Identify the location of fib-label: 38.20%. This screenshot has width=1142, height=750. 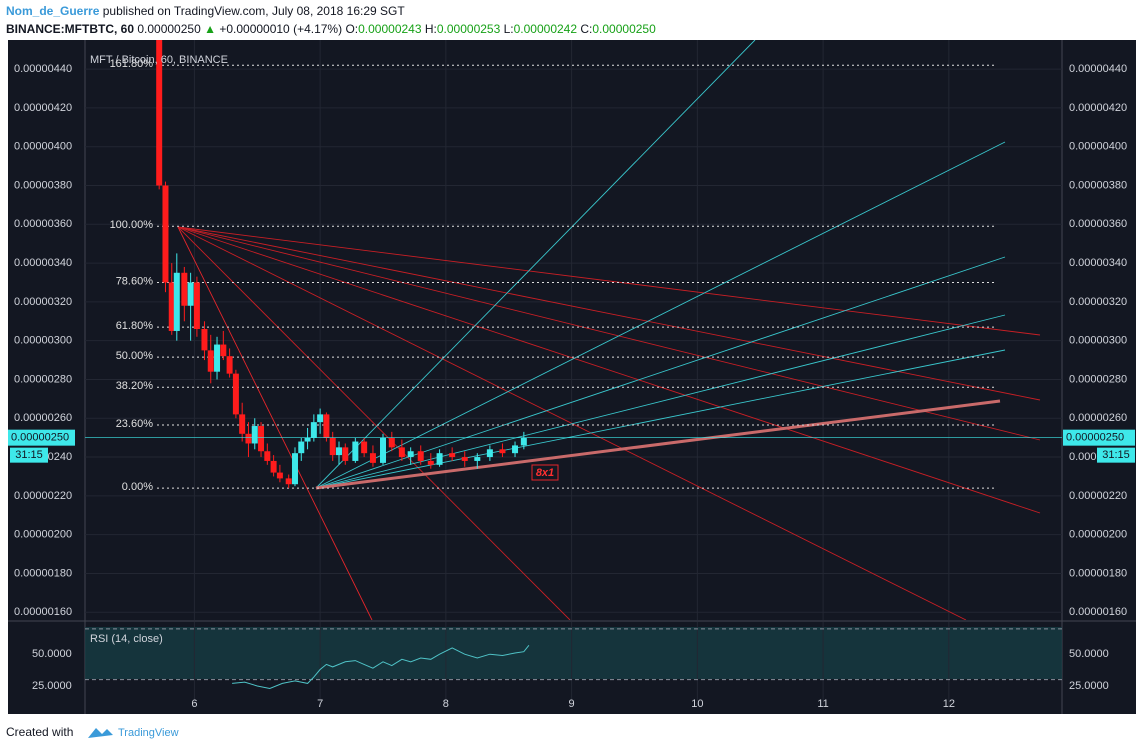
(135, 386).